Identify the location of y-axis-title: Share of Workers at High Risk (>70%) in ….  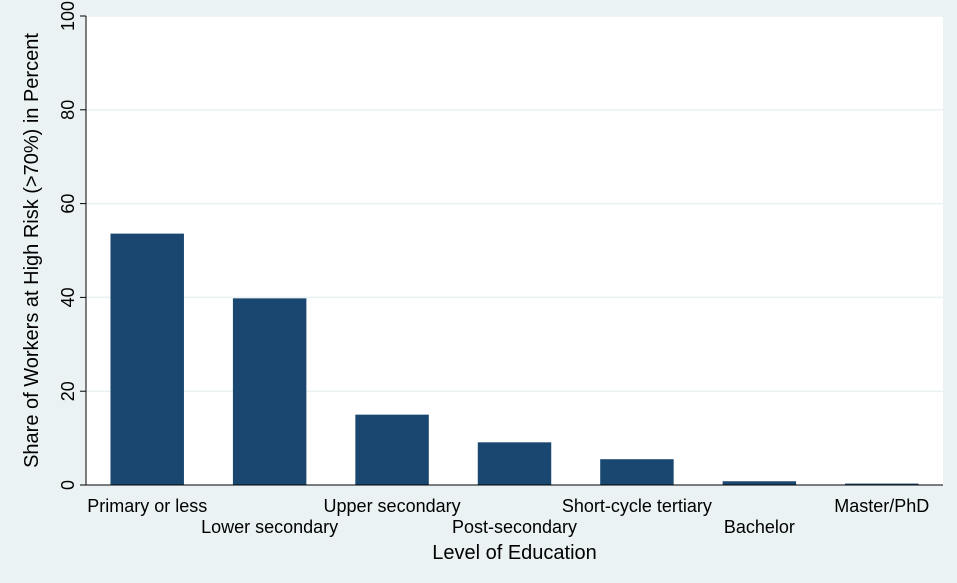
(32, 250).